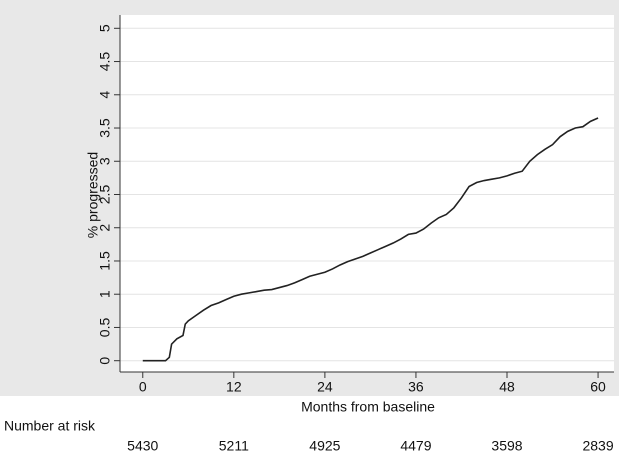 The image size is (619, 452). I want to click on risk-count: 3598, so click(506, 445).